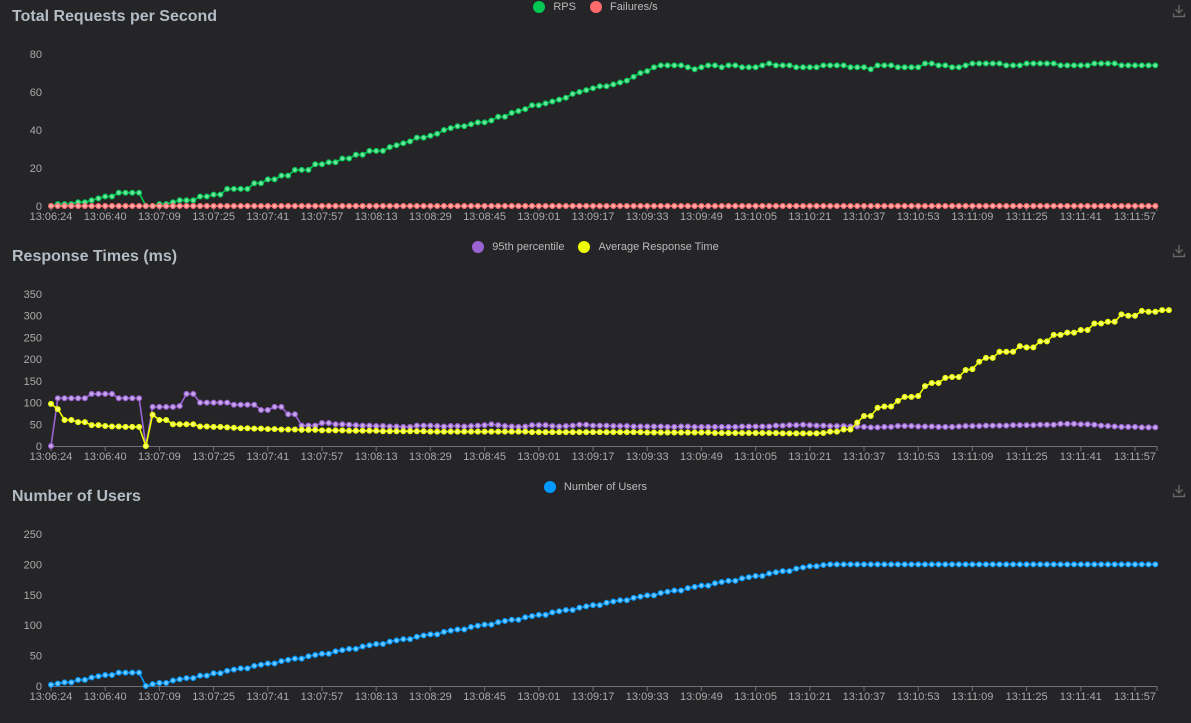 This screenshot has width=1191, height=723. What do you see at coordinates (623, 7) in the screenshot?
I see `legend-item: Failures/s` at bounding box center [623, 7].